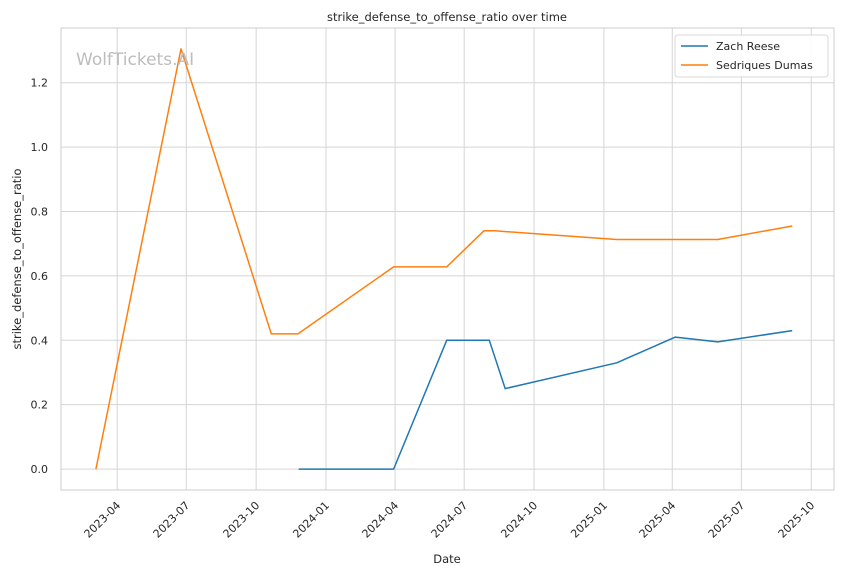 This screenshot has width=846, height=579. What do you see at coordinates (545, 399) in the screenshot?
I see `series-line-zach-reese` at bounding box center [545, 399].